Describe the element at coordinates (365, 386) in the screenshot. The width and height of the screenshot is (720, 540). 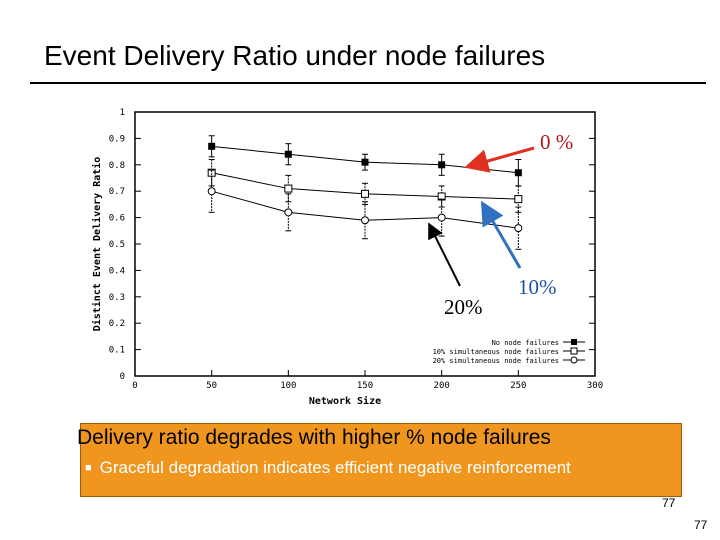
I see `x-tick-label: 150` at that location.